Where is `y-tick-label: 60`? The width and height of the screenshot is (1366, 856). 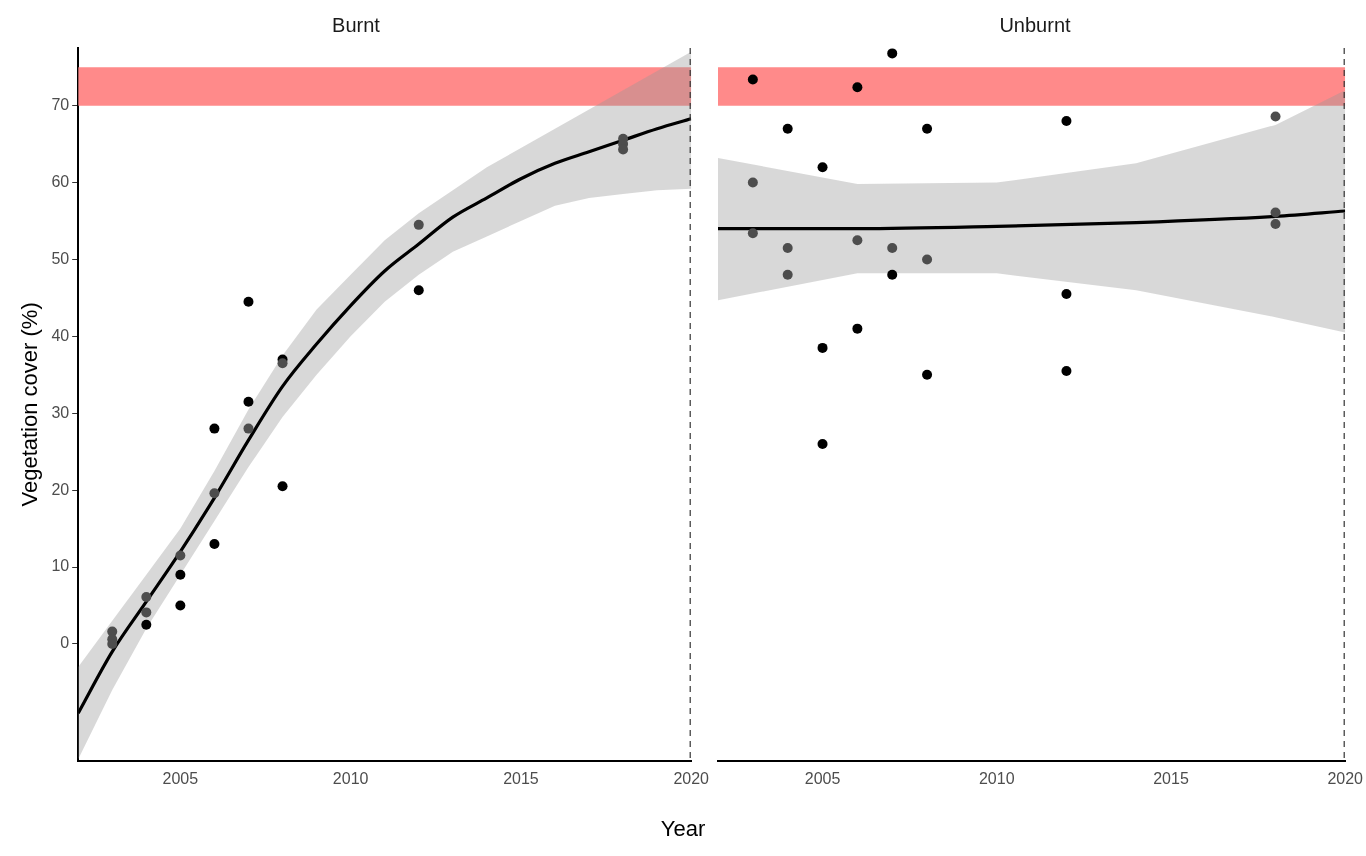
y-tick-label: 60 is located at coordinates (60, 181).